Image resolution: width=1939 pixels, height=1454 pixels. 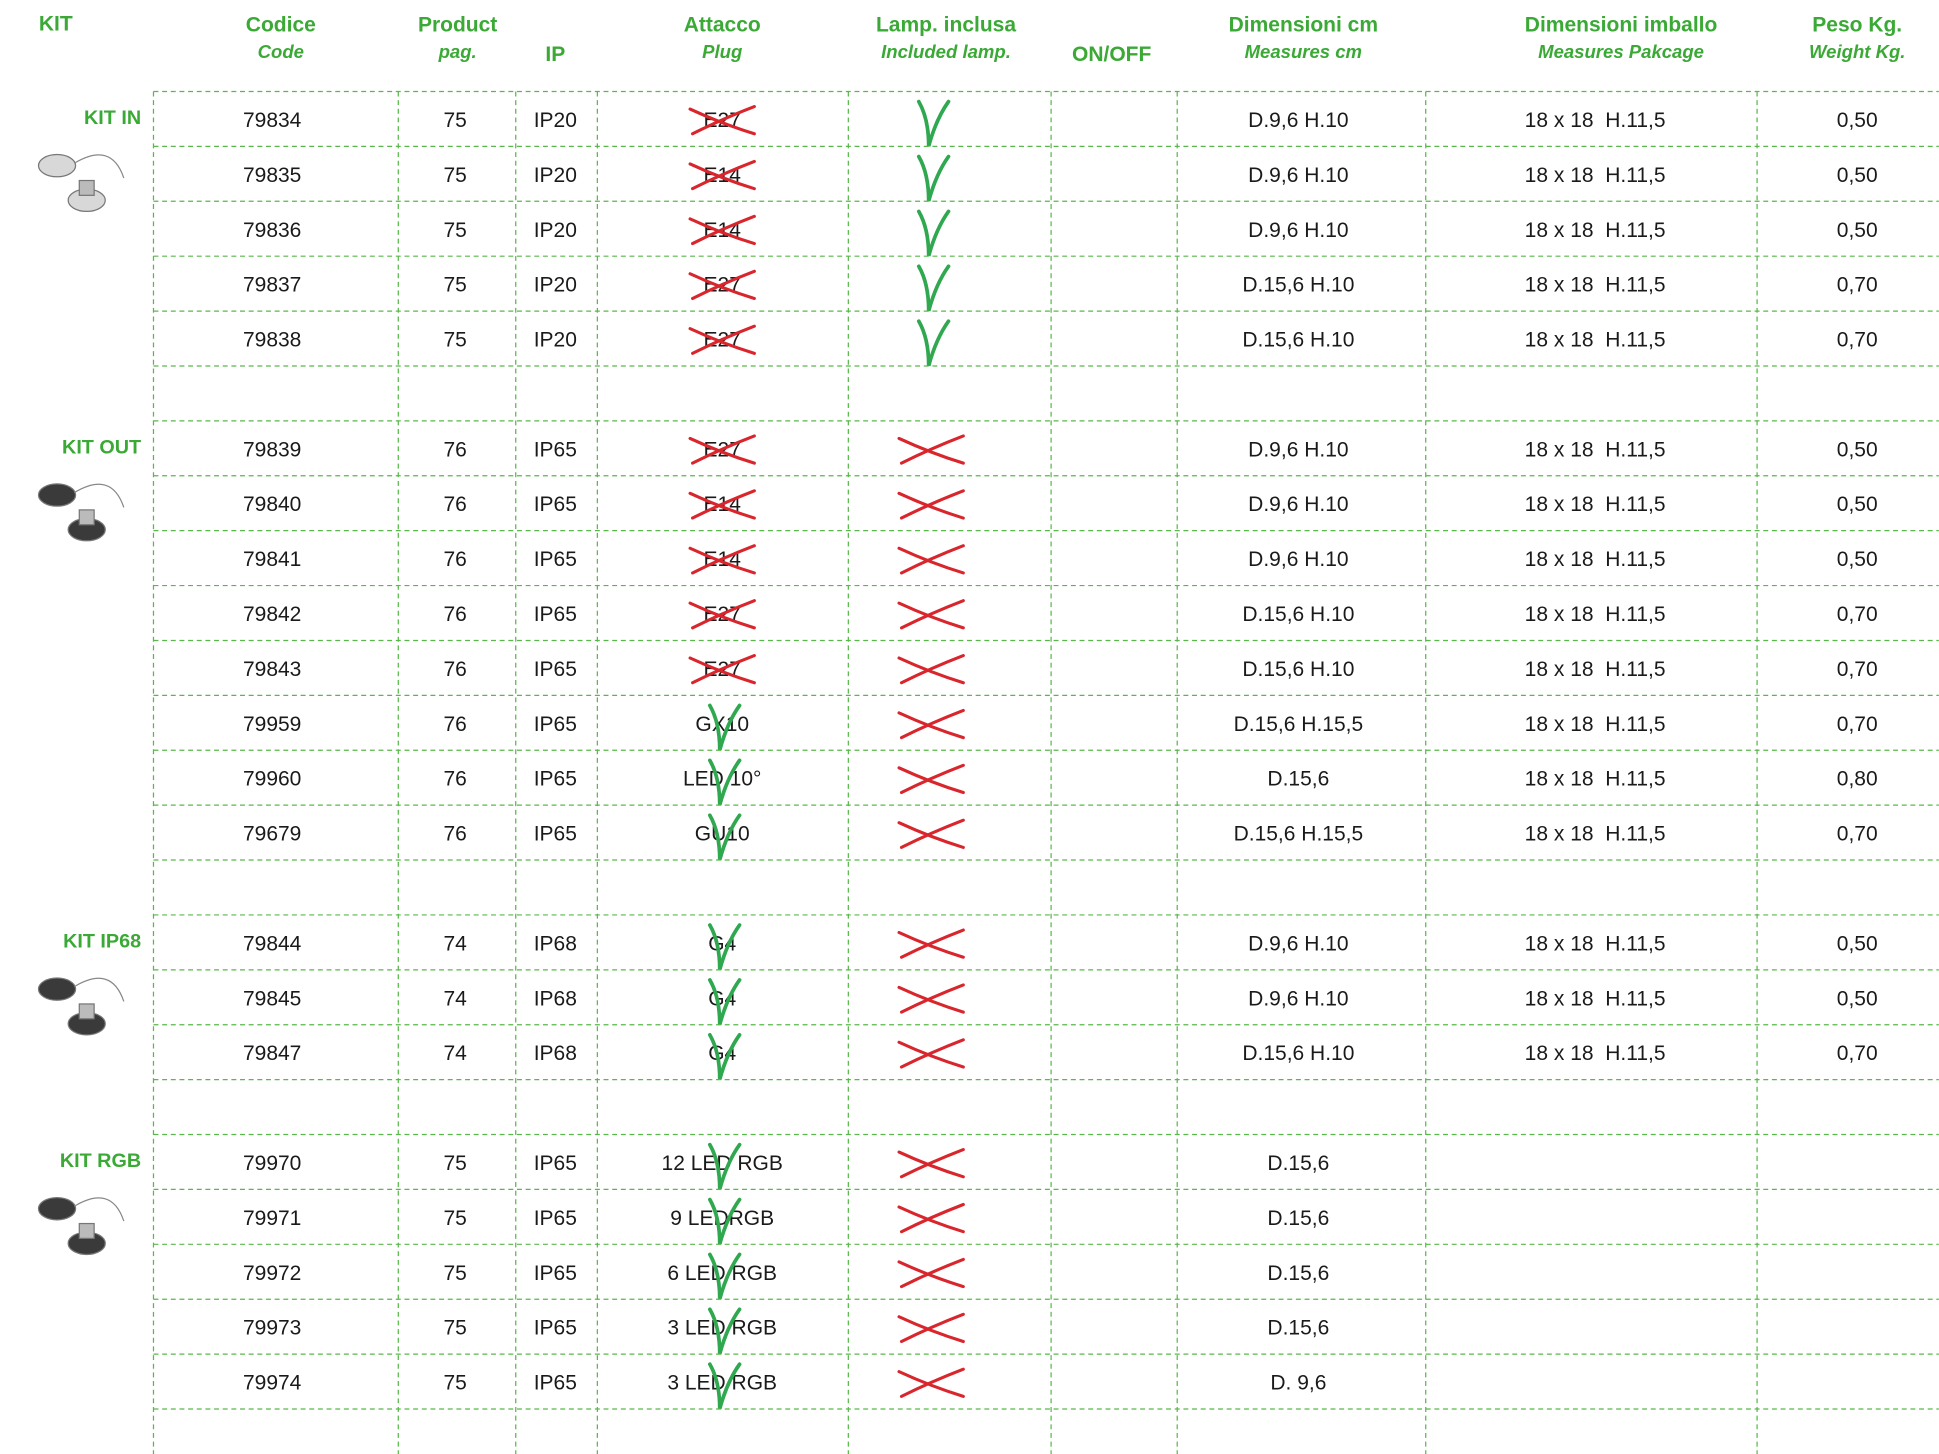 What do you see at coordinates (56, 23) in the screenshot?
I see `column-title: KIT` at bounding box center [56, 23].